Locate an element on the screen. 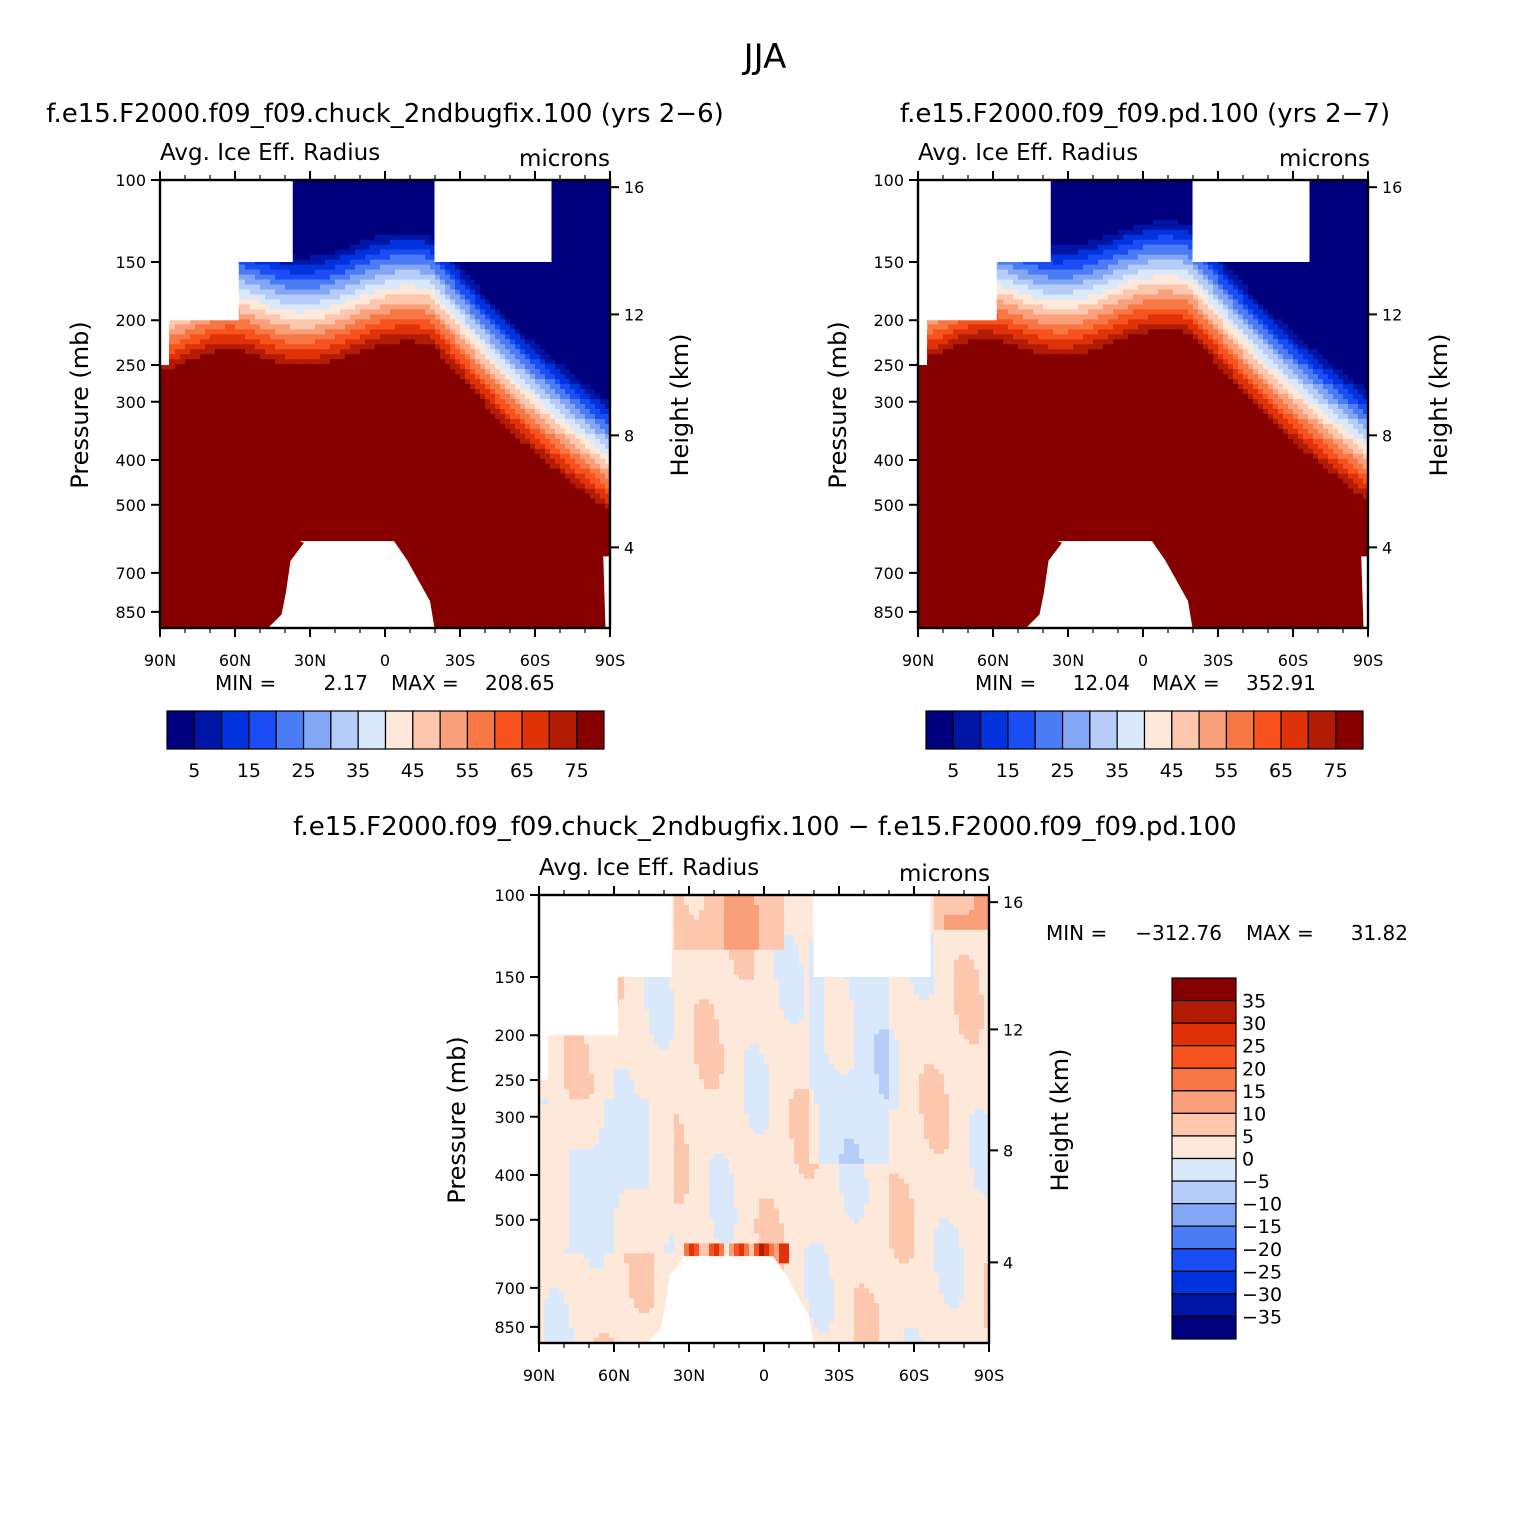 Image resolution: width=1530 pixels, height=1527 pixels. contour-field-case is located at coordinates (385, 404).